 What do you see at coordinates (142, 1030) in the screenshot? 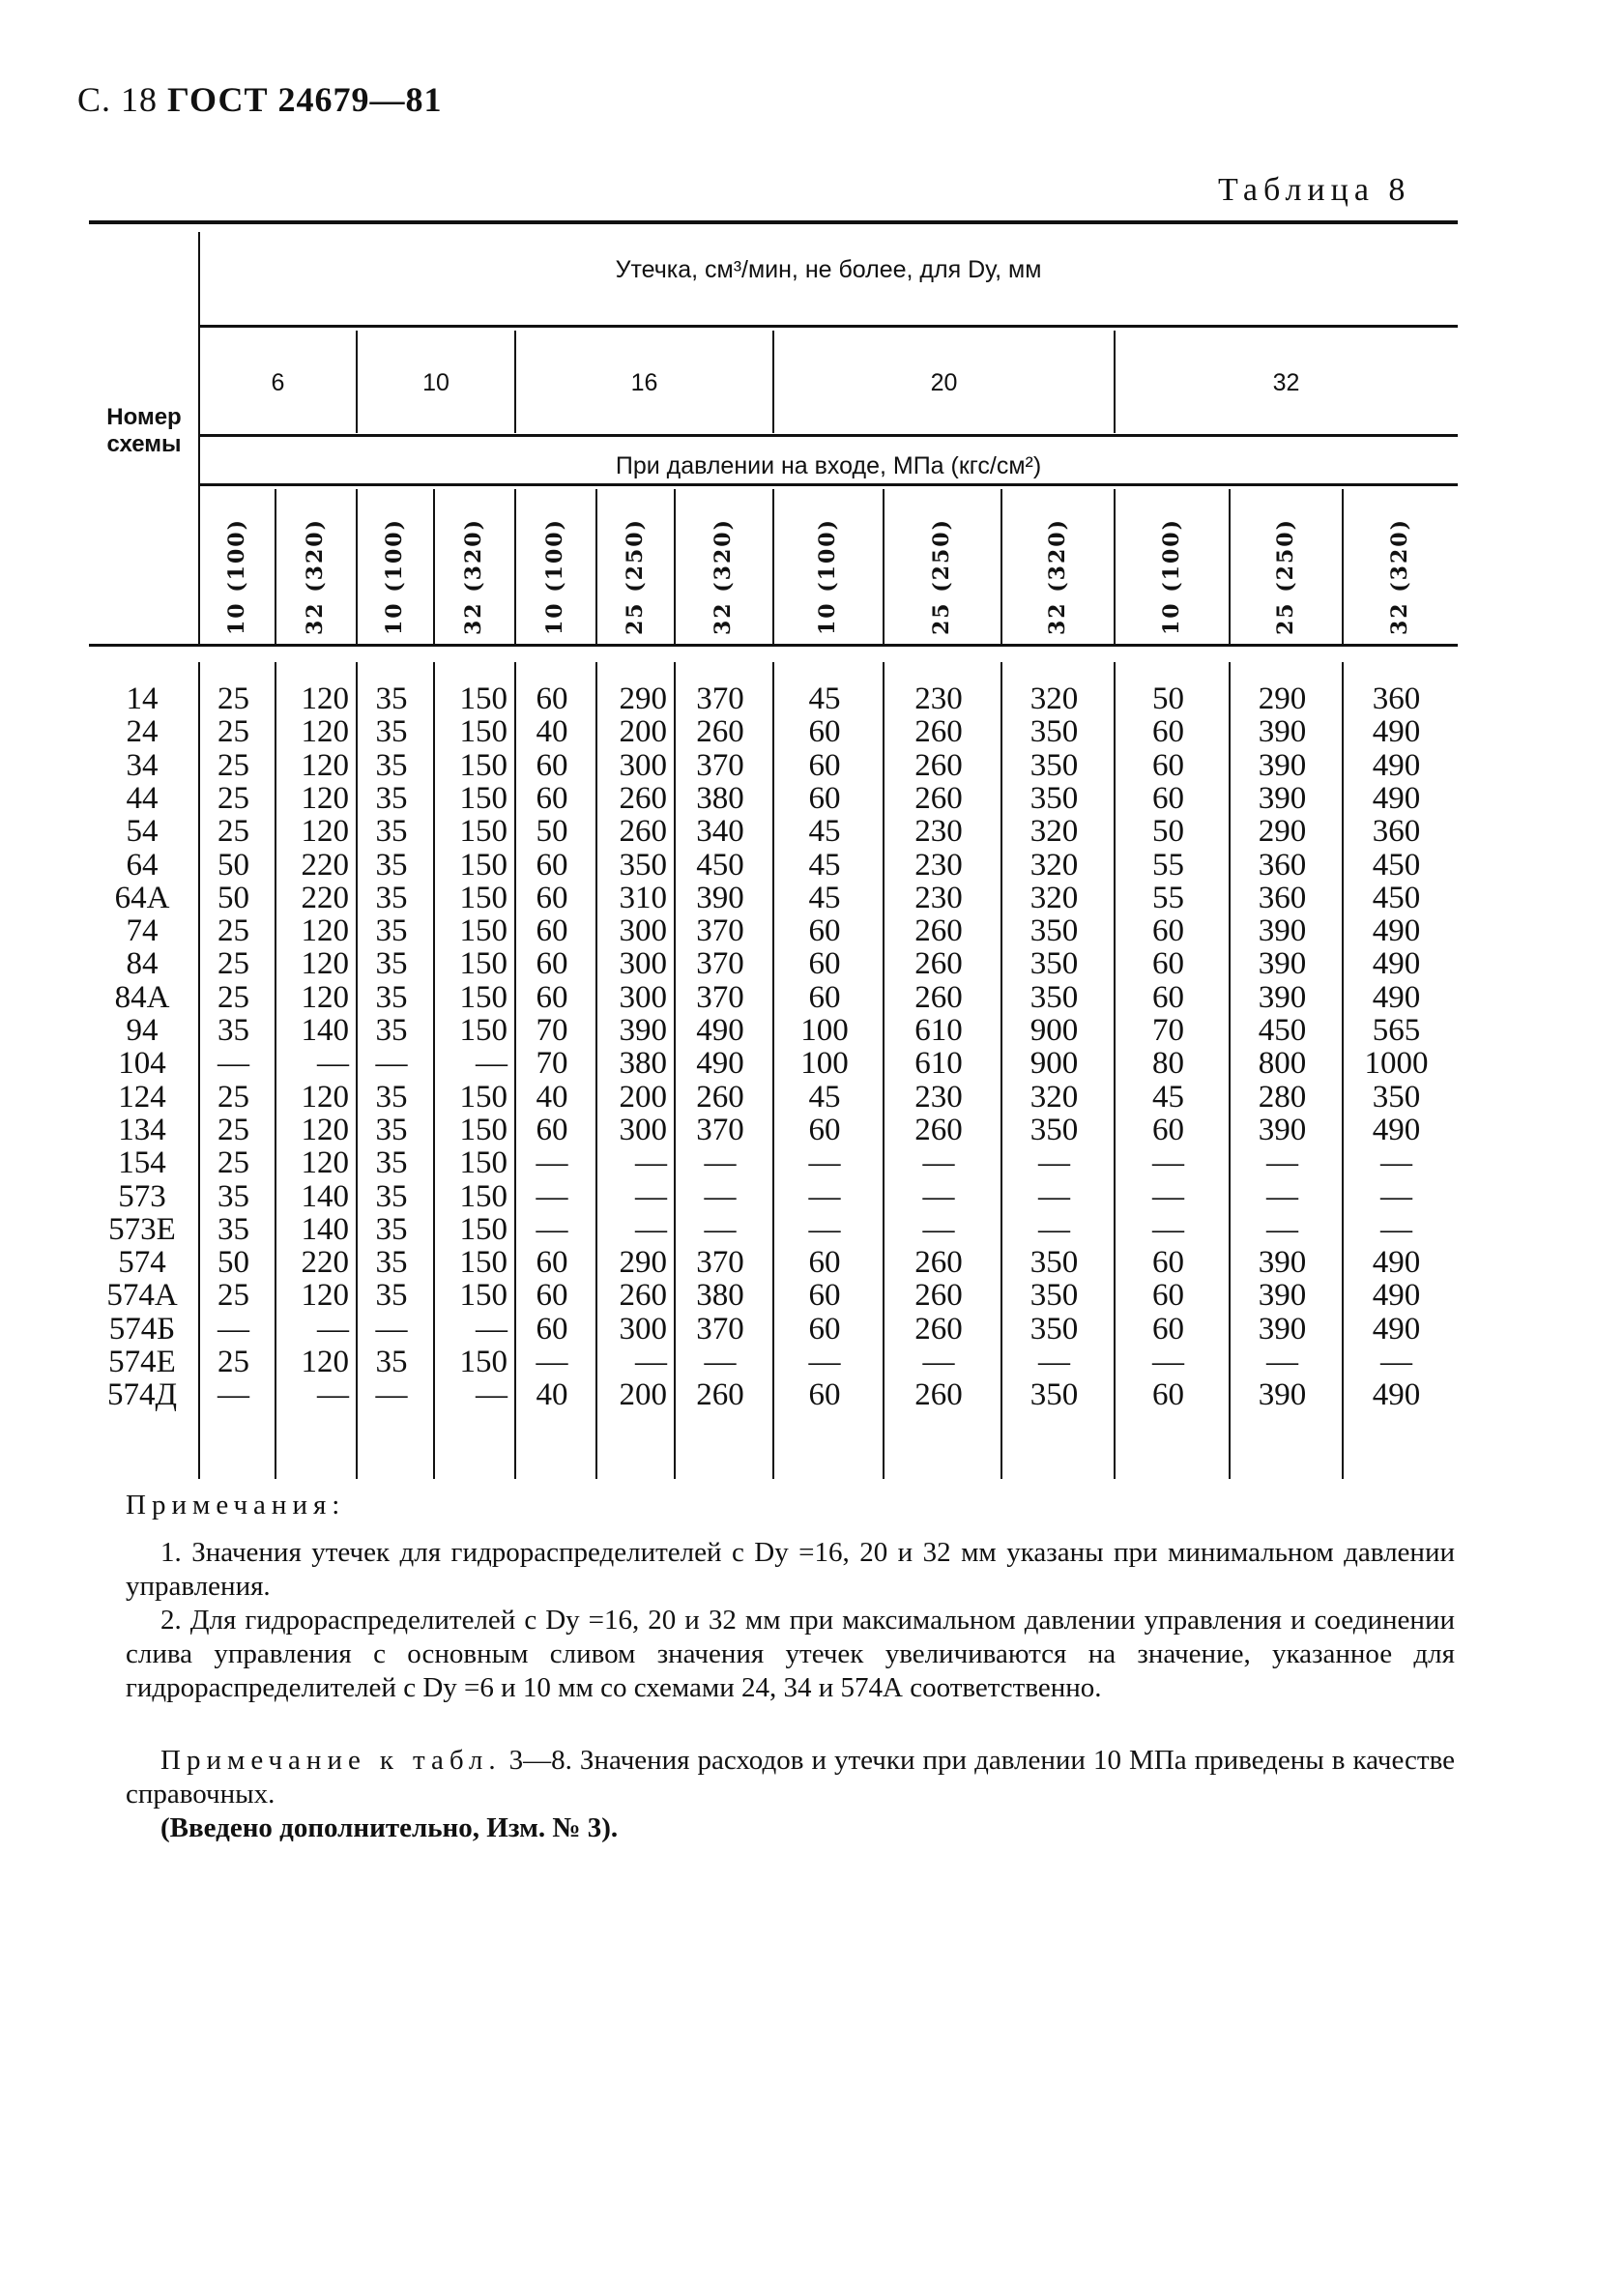
I see `scheme-number: 94` at bounding box center [142, 1030].